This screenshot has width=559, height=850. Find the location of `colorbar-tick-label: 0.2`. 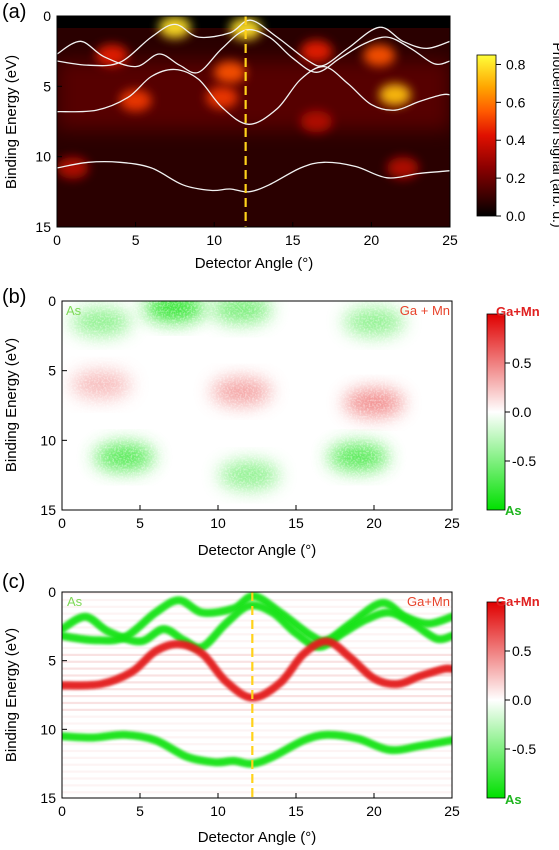

colorbar-tick-label: 0.2 is located at coordinates (516, 178).